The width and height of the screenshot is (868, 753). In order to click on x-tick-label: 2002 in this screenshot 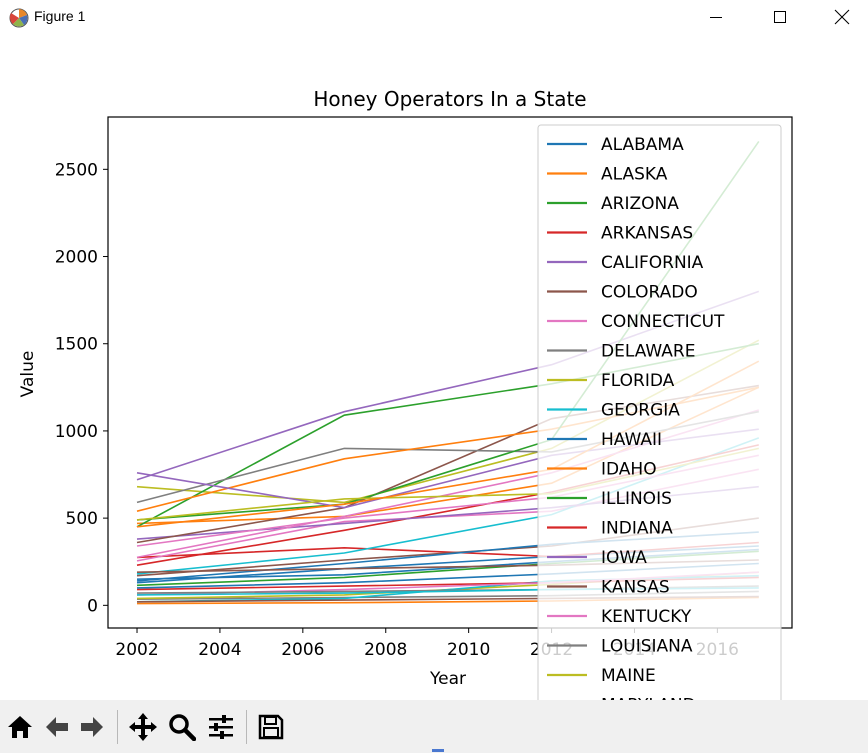, I will do `click(136, 650)`.